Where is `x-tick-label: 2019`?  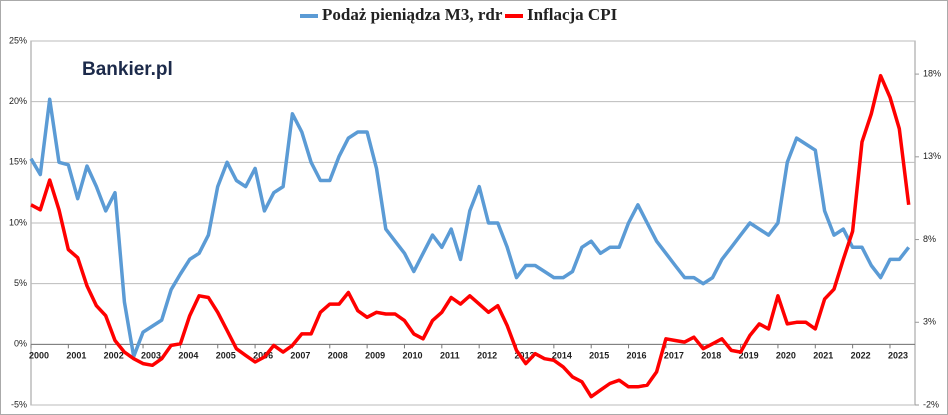 x-tick-label: 2019 is located at coordinates (749, 356).